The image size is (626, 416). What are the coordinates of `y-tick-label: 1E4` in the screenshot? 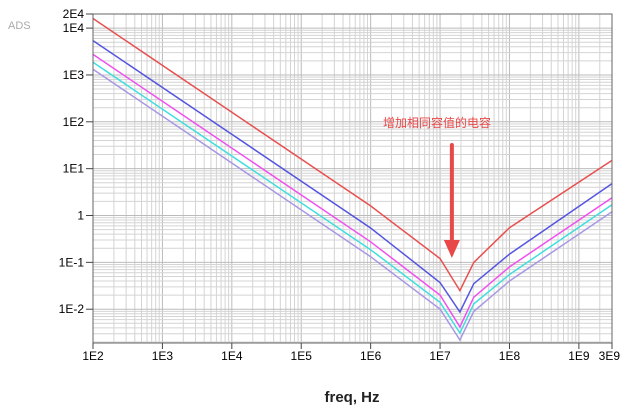 It's located at (74, 28).